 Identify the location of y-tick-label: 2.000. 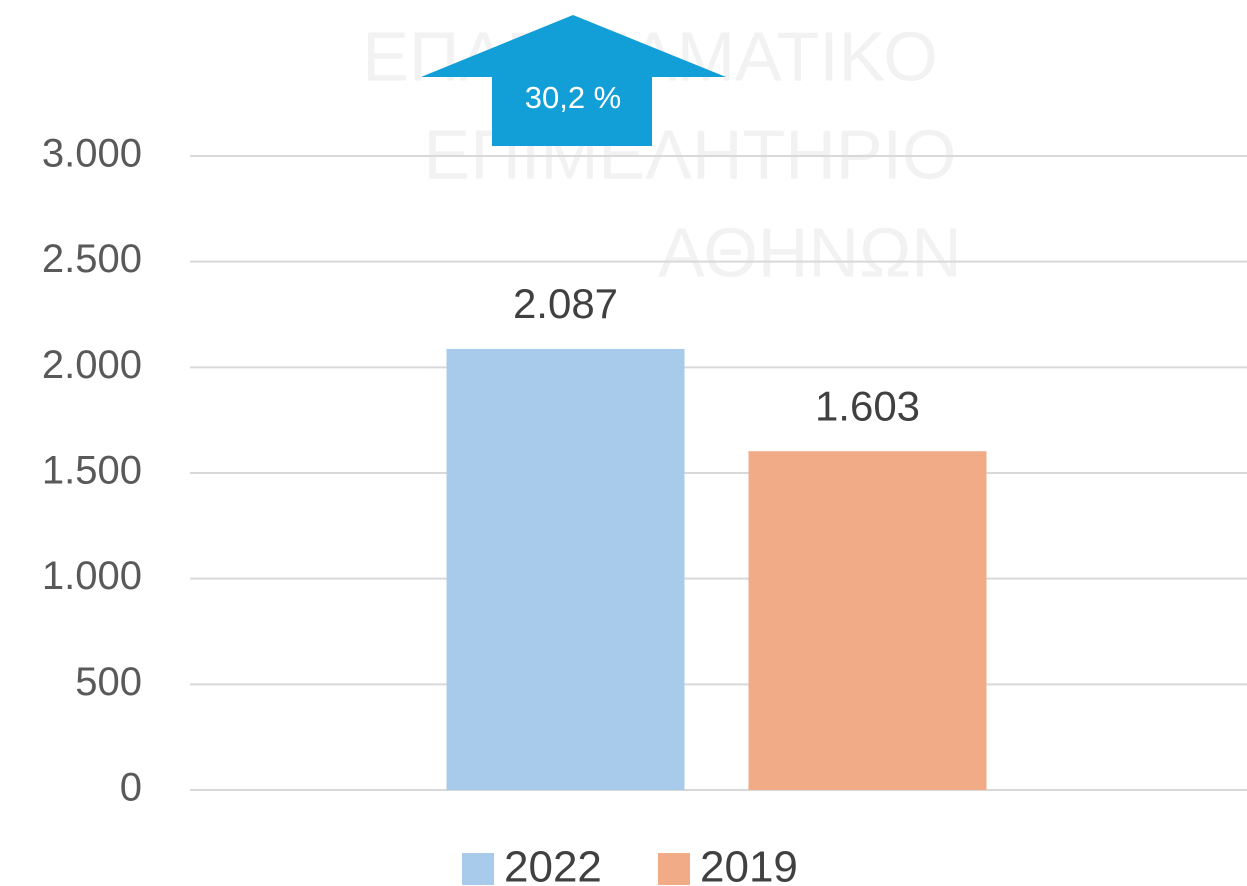
(92, 365).